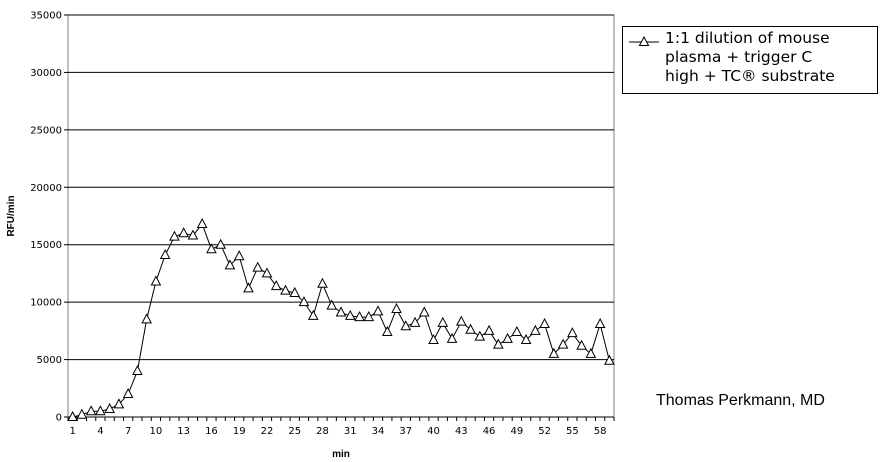  What do you see at coordinates (46, 16) in the screenshot?
I see `y-tick-label: 35000` at bounding box center [46, 16].